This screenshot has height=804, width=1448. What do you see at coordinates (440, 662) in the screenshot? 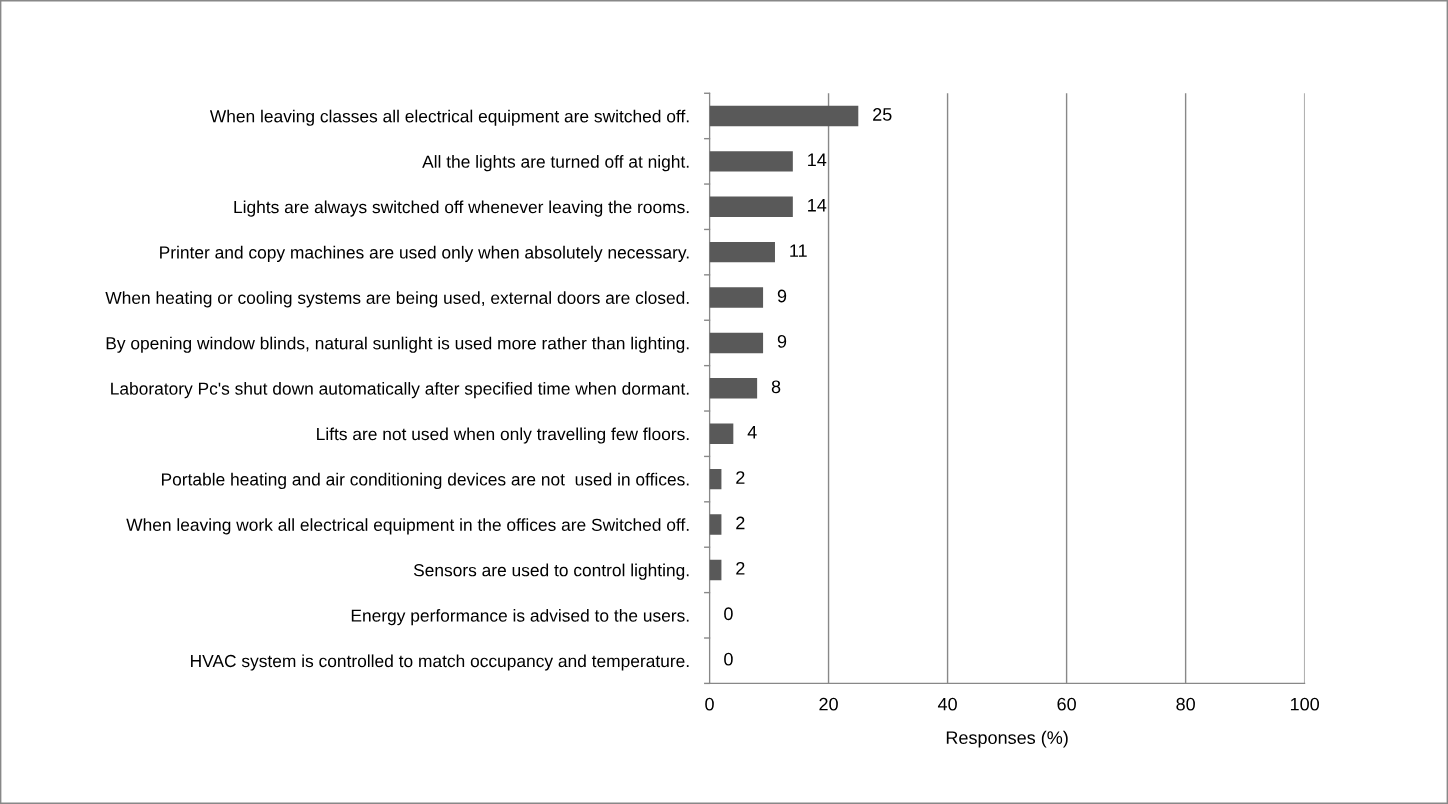
I see `y-tick-label: HVAC system is controlled to match occupancy and temperature.` at bounding box center [440, 662].